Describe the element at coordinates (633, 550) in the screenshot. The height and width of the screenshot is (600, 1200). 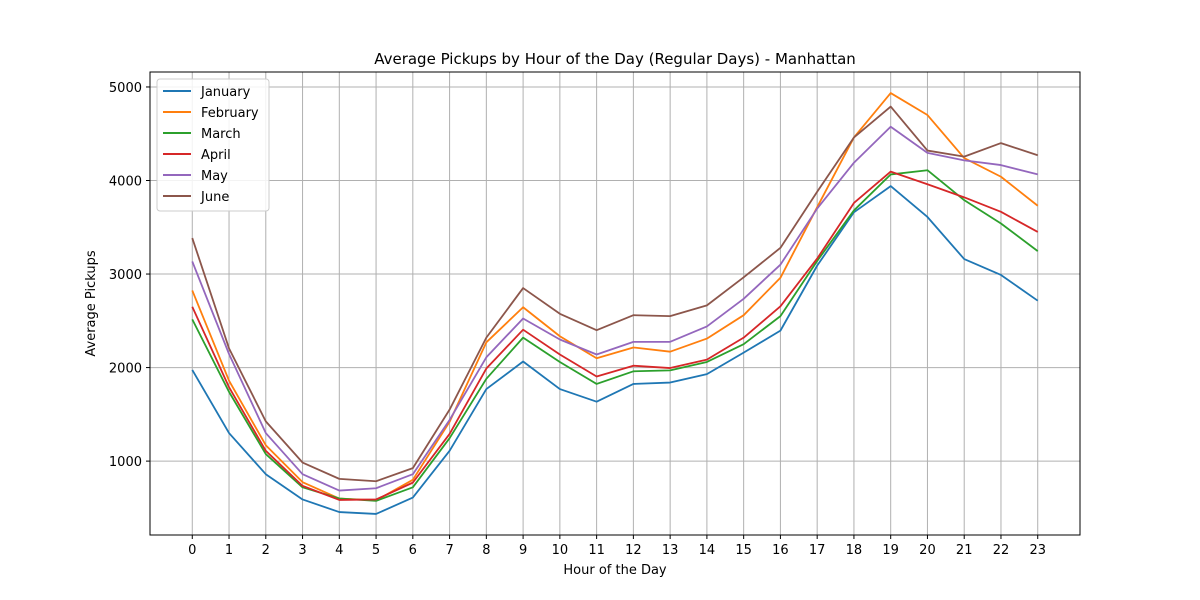
I see `x-tick-label: 12` at that location.